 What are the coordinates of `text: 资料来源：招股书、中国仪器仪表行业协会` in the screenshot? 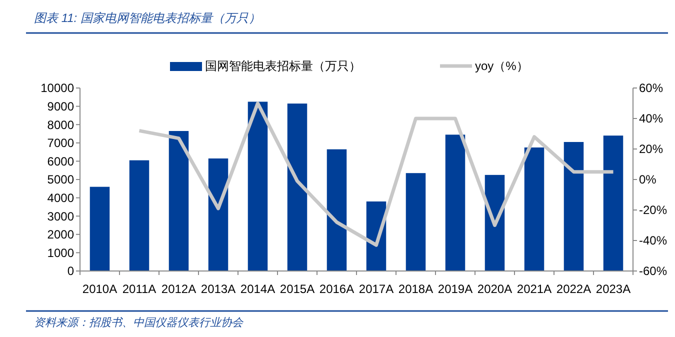 It's located at (139, 322).